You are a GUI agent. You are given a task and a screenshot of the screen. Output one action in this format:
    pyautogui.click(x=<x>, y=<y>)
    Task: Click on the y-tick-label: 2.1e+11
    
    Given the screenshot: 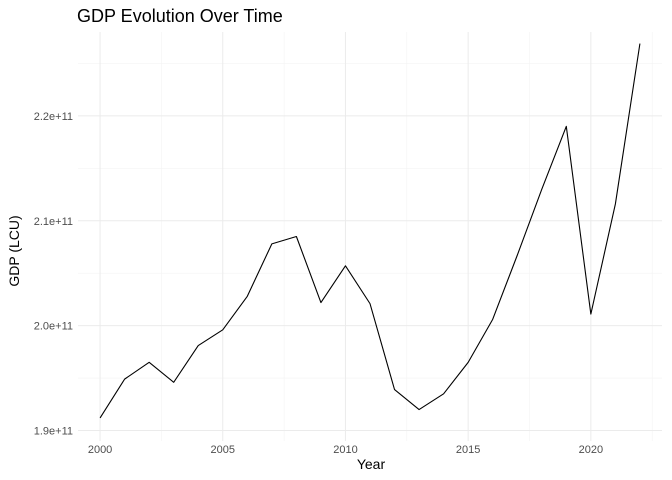 What is the action you would take?
    pyautogui.click(x=53, y=222)
    